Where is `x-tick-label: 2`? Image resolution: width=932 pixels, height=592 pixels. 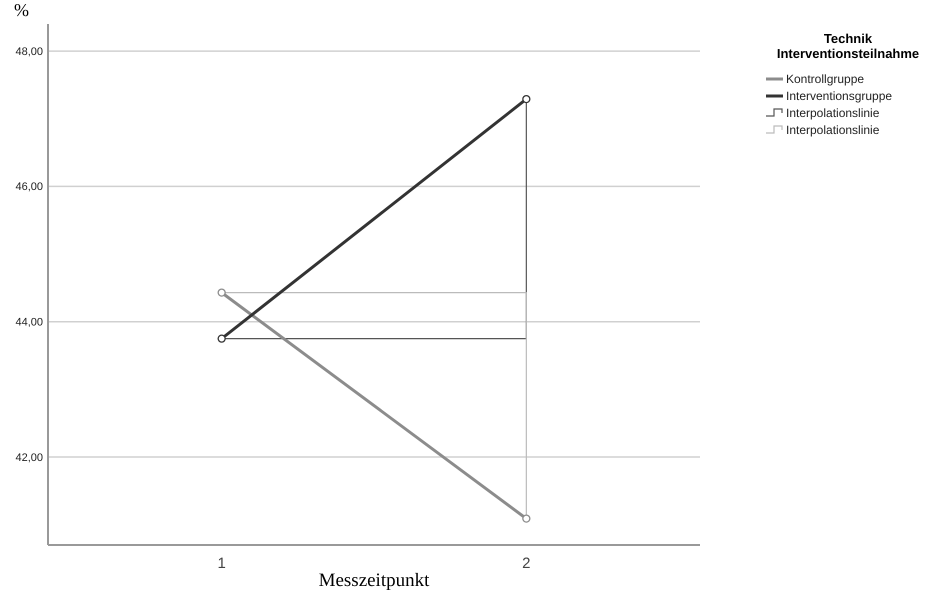
x-tick-label: 2 is located at coordinates (526, 563).